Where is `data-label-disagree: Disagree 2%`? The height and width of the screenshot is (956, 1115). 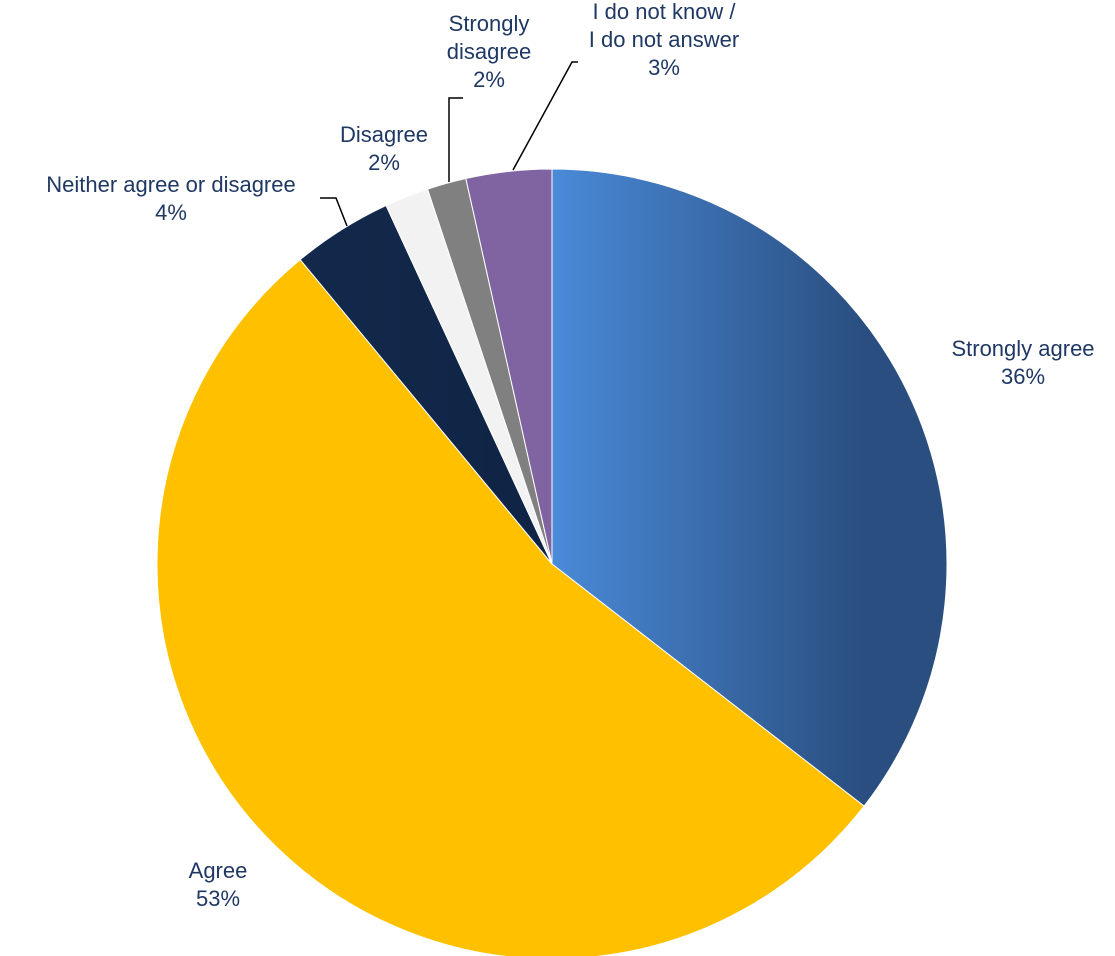
data-label-disagree: Disagree 2% is located at coordinates (384, 148).